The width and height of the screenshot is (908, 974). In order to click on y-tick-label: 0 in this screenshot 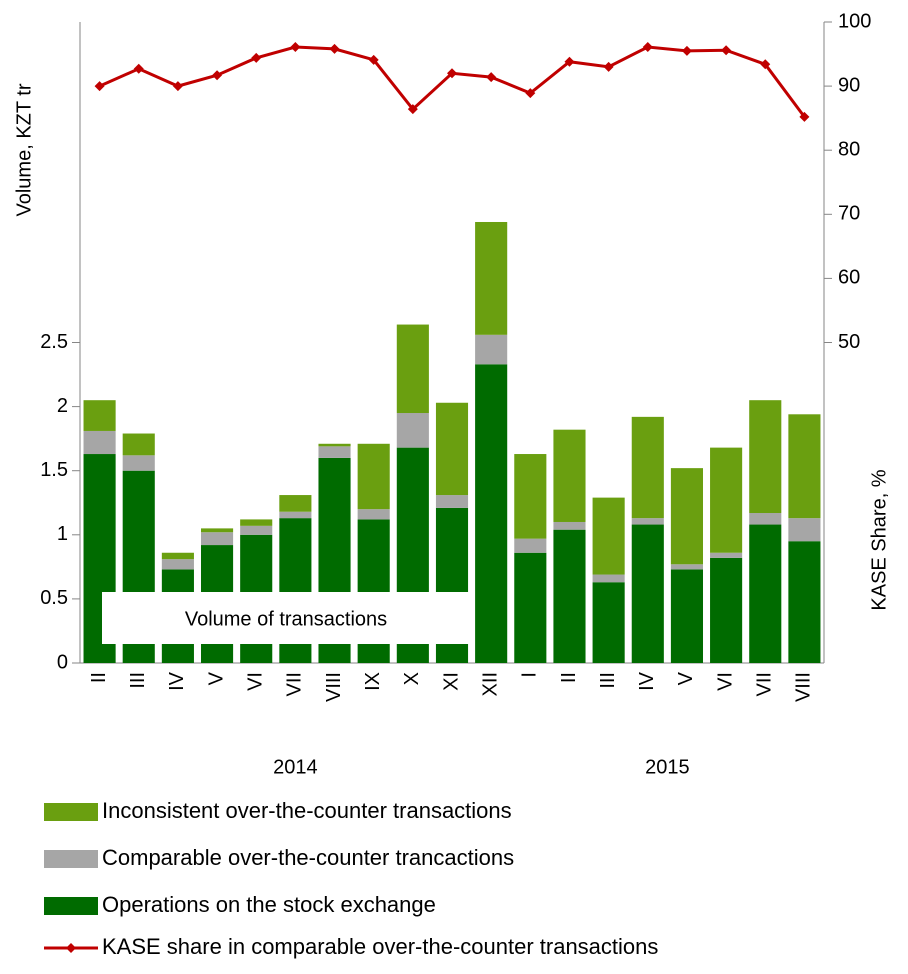, I will do `click(62, 662)`.